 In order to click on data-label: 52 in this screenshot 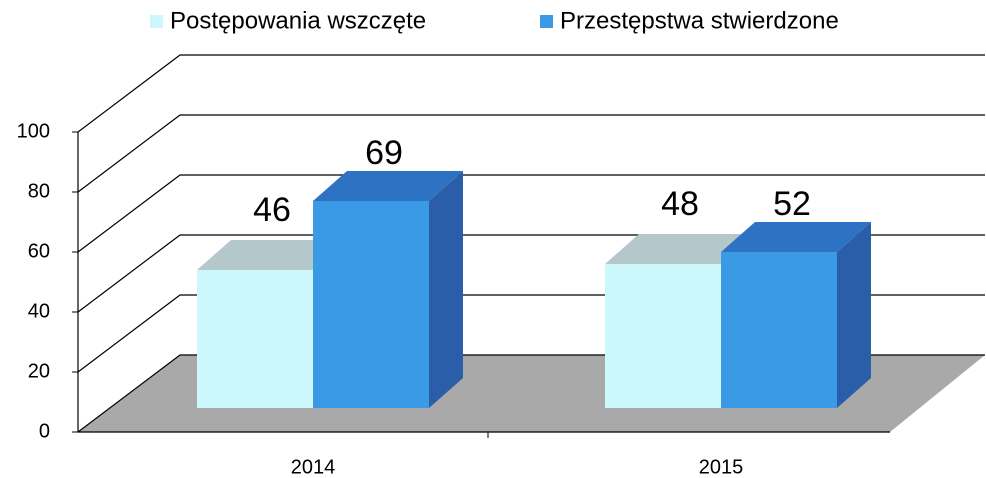, I will do `click(792, 204)`.